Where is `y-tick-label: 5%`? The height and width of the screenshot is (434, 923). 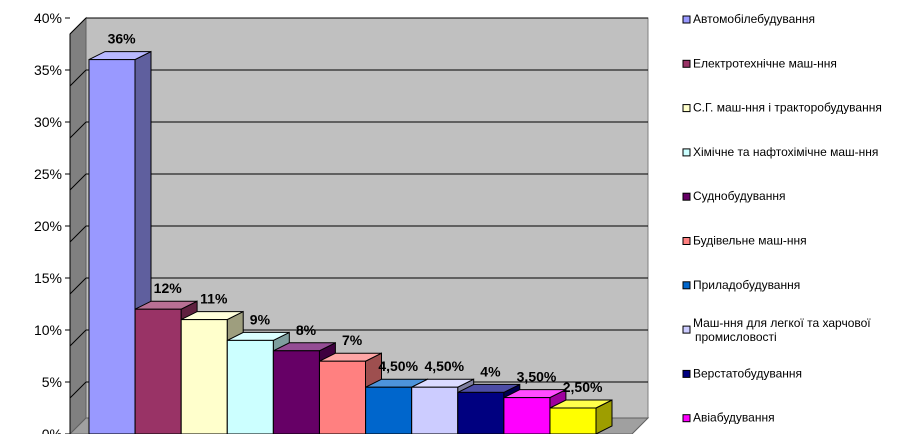 y-tick-label: 5% is located at coordinates (52, 382).